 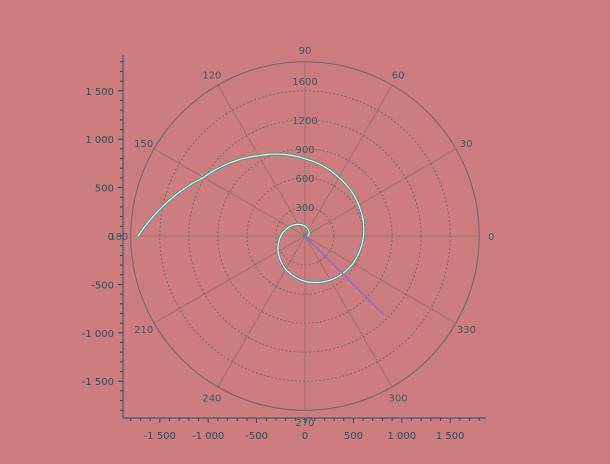 I want to click on angle-tick-label: 120, so click(x=211, y=76).